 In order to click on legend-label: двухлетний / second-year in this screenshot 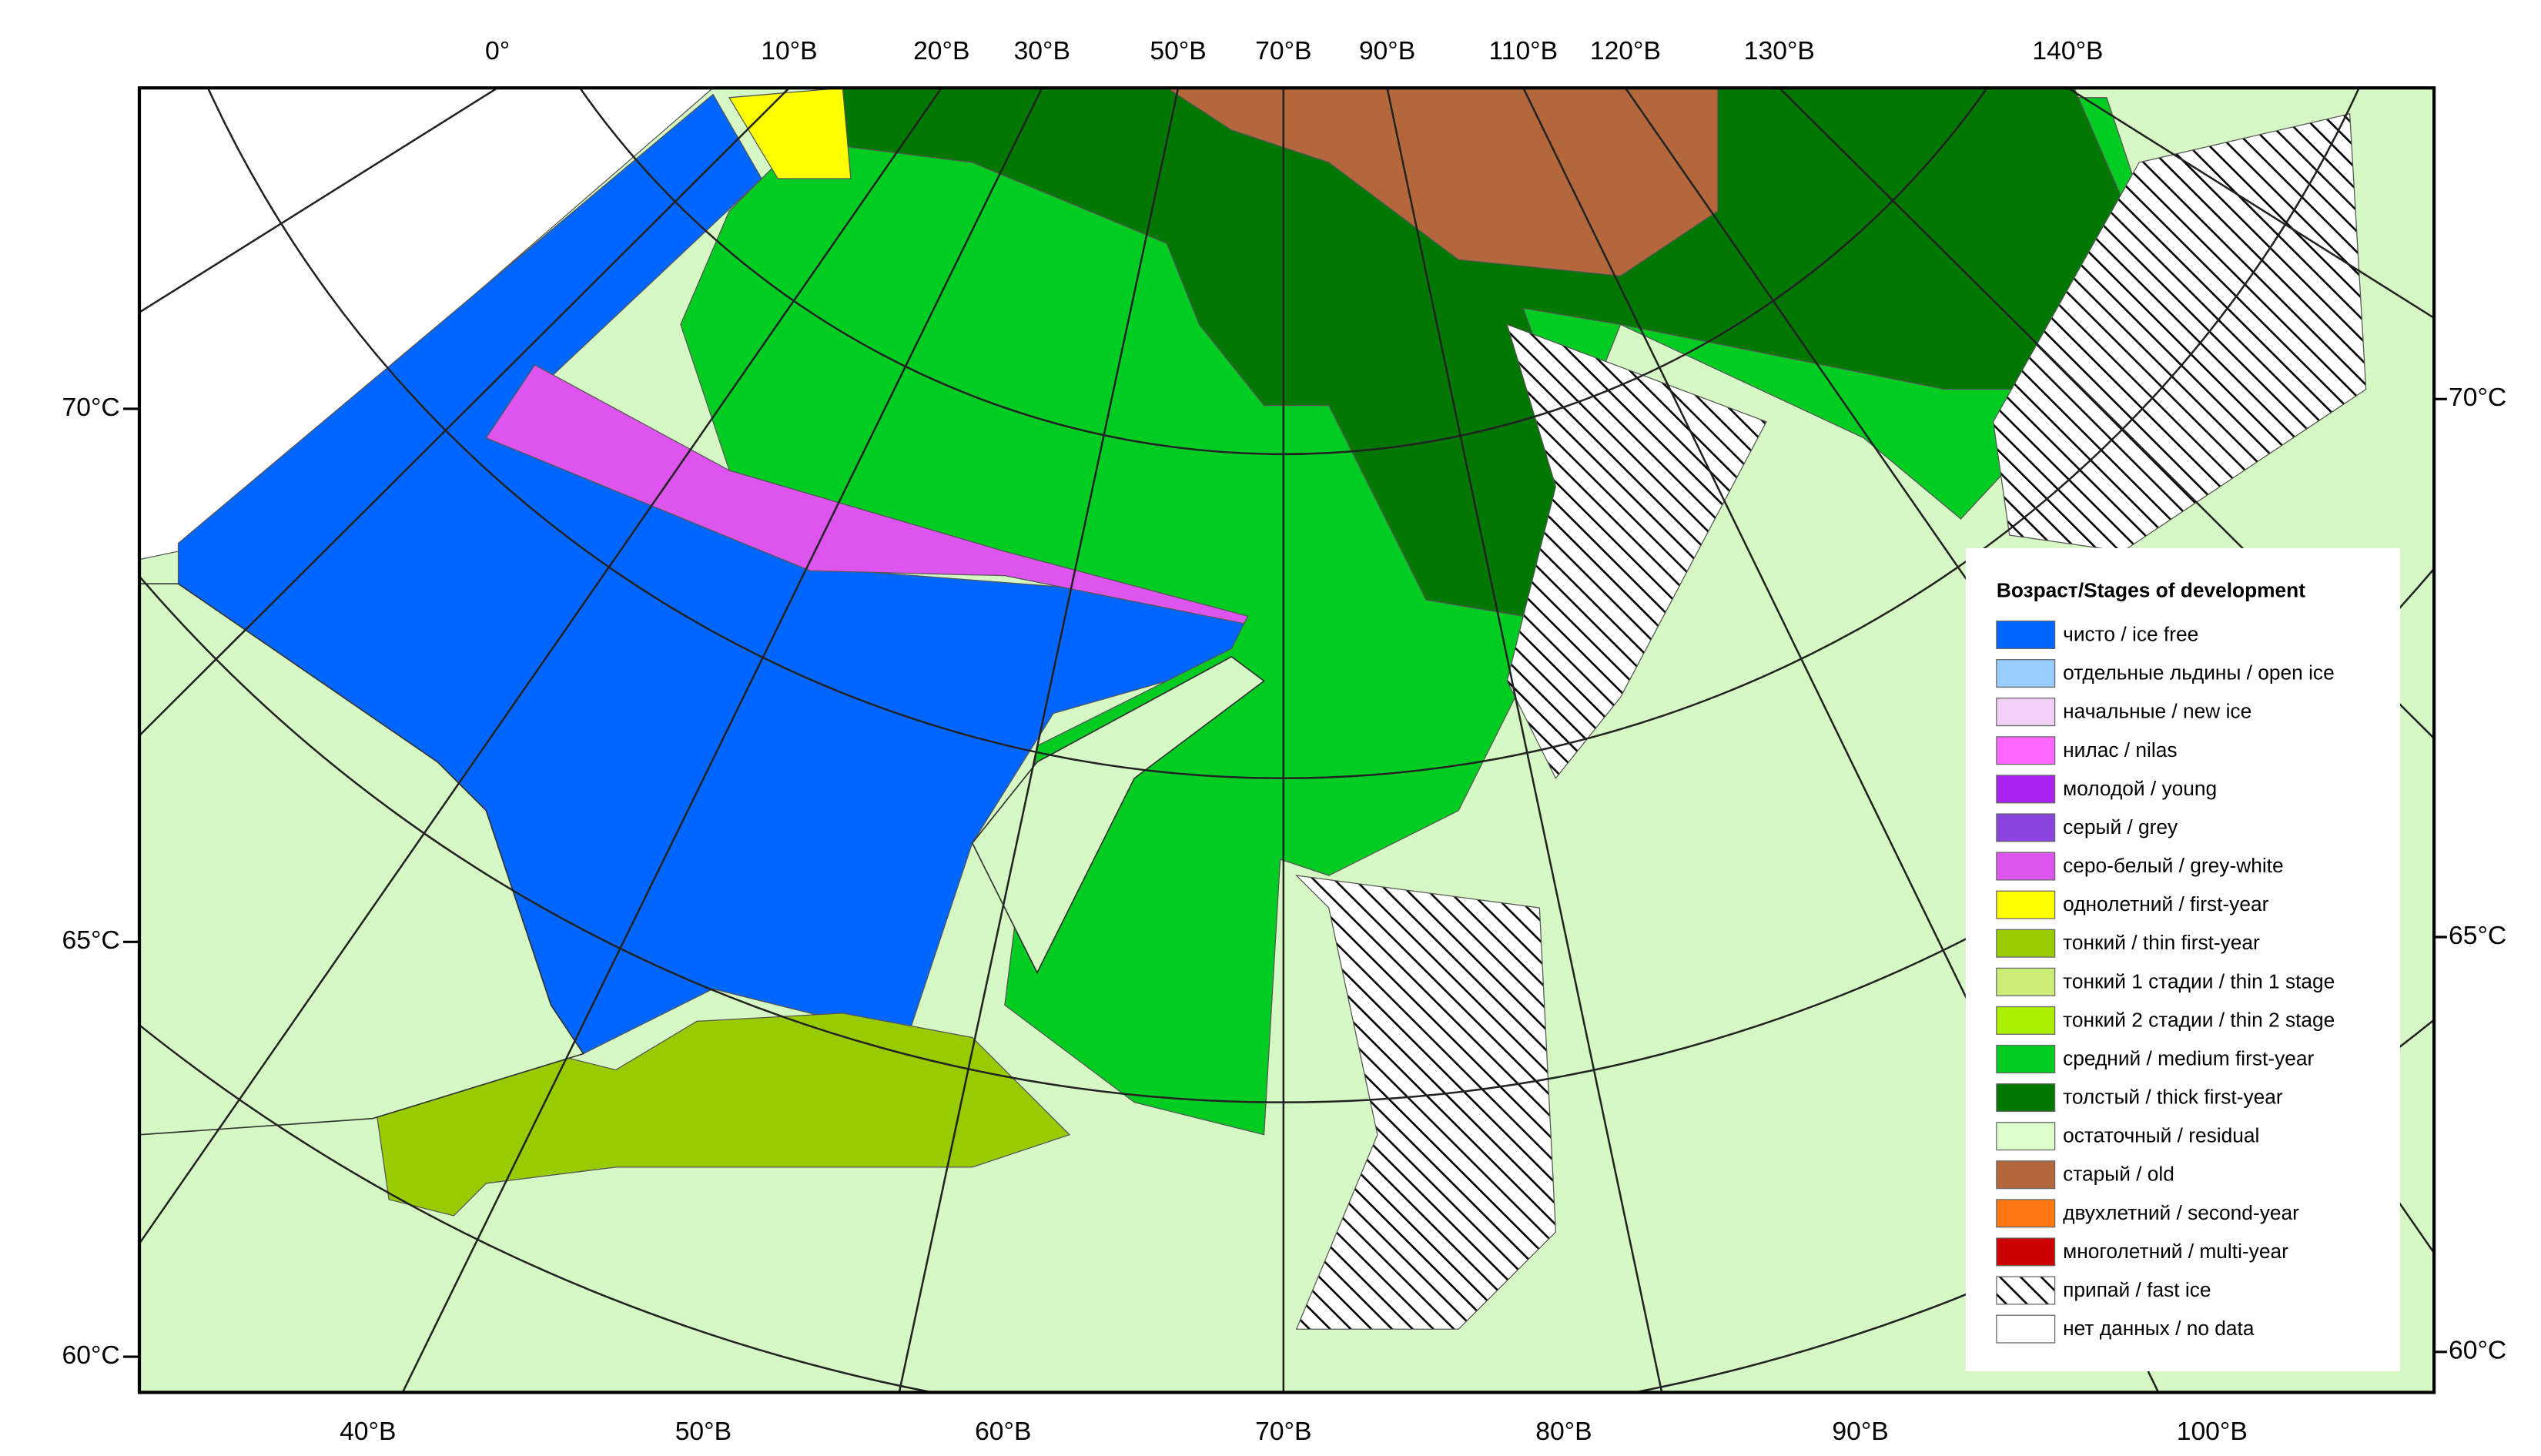, I will do `click(2181, 1212)`.